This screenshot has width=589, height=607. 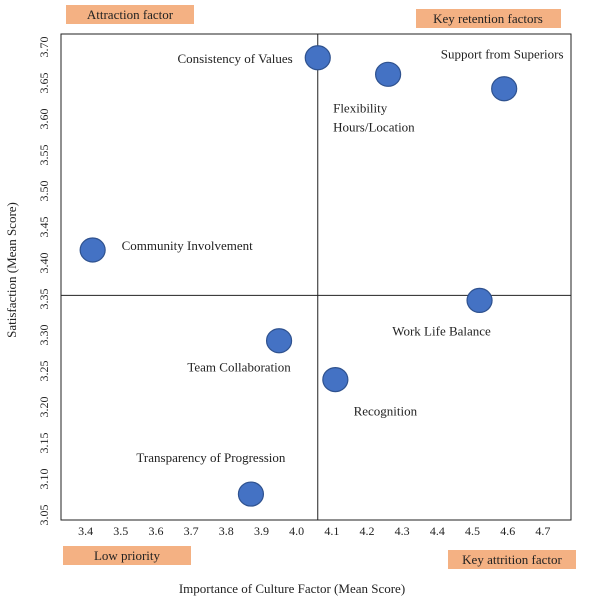 I want to click on y-tick-label: 3.55, so click(x=44, y=154).